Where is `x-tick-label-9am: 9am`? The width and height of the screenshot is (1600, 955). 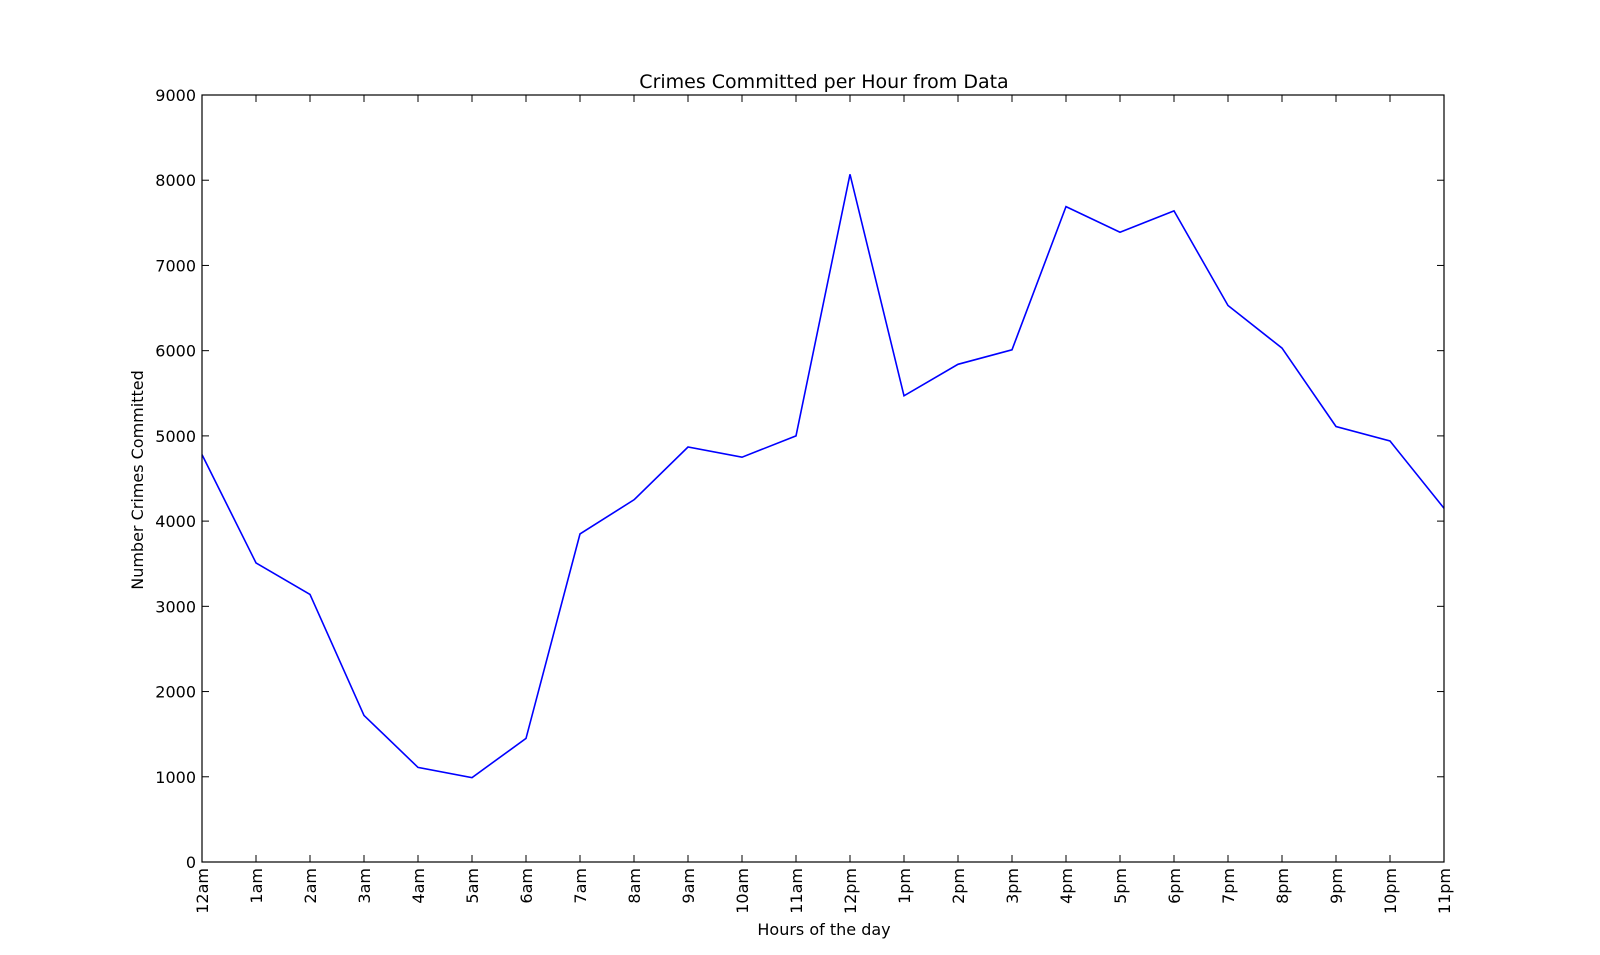
x-tick-label-9am: 9am is located at coordinates (688, 886).